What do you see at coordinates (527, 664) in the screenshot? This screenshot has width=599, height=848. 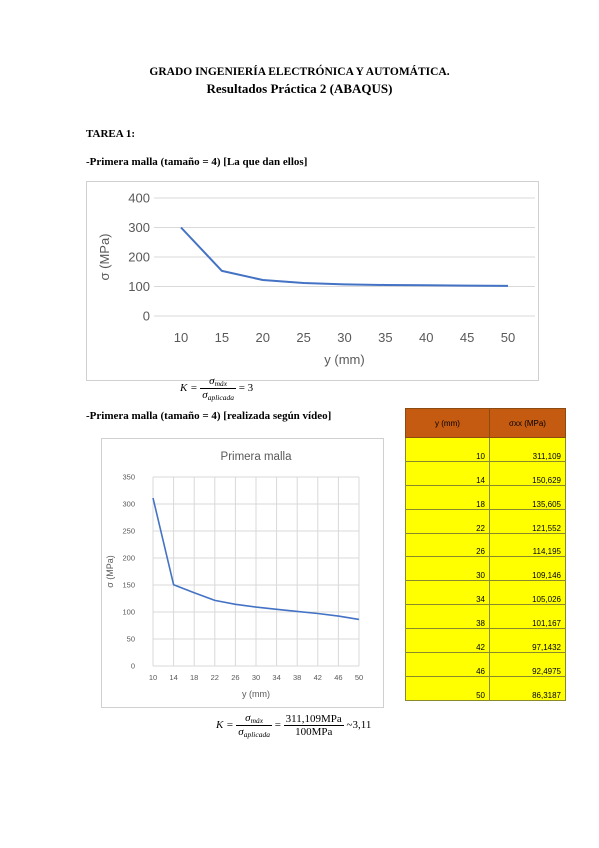 I see `table-cell-sigma: 92,4975` at bounding box center [527, 664].